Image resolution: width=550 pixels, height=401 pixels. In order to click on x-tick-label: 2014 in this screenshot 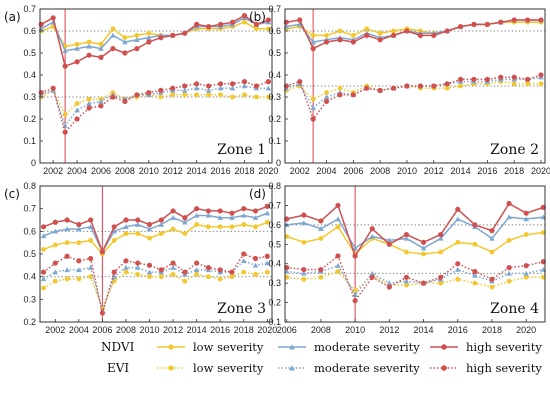, I will do `click(197, 171)`.